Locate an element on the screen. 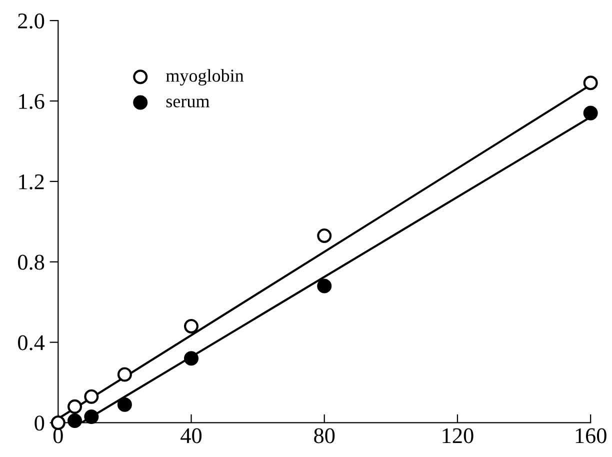 The height and width of the screenshot is (457, 612). y-tick-label: 0 is located at coordinates (39, 423).